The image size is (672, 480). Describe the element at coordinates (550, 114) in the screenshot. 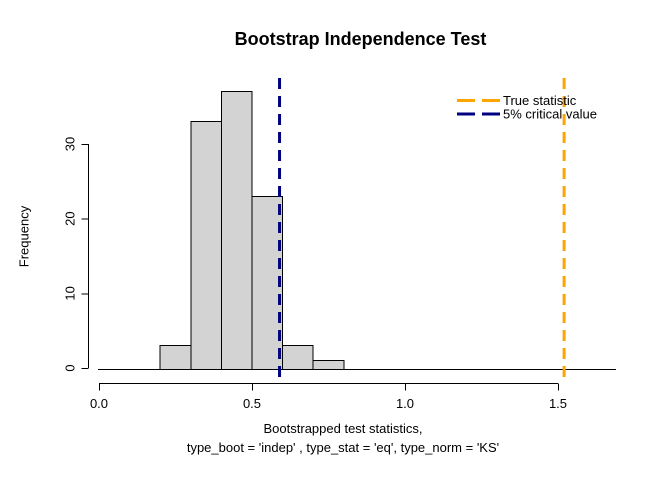

I see `legend-label: 5% critical value` at that location.